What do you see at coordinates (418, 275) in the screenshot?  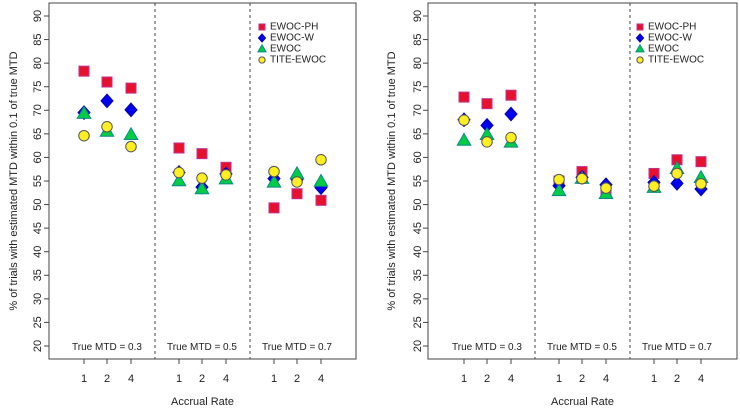 I see `y-tick-label: 35` at bounding box center [418, 275].